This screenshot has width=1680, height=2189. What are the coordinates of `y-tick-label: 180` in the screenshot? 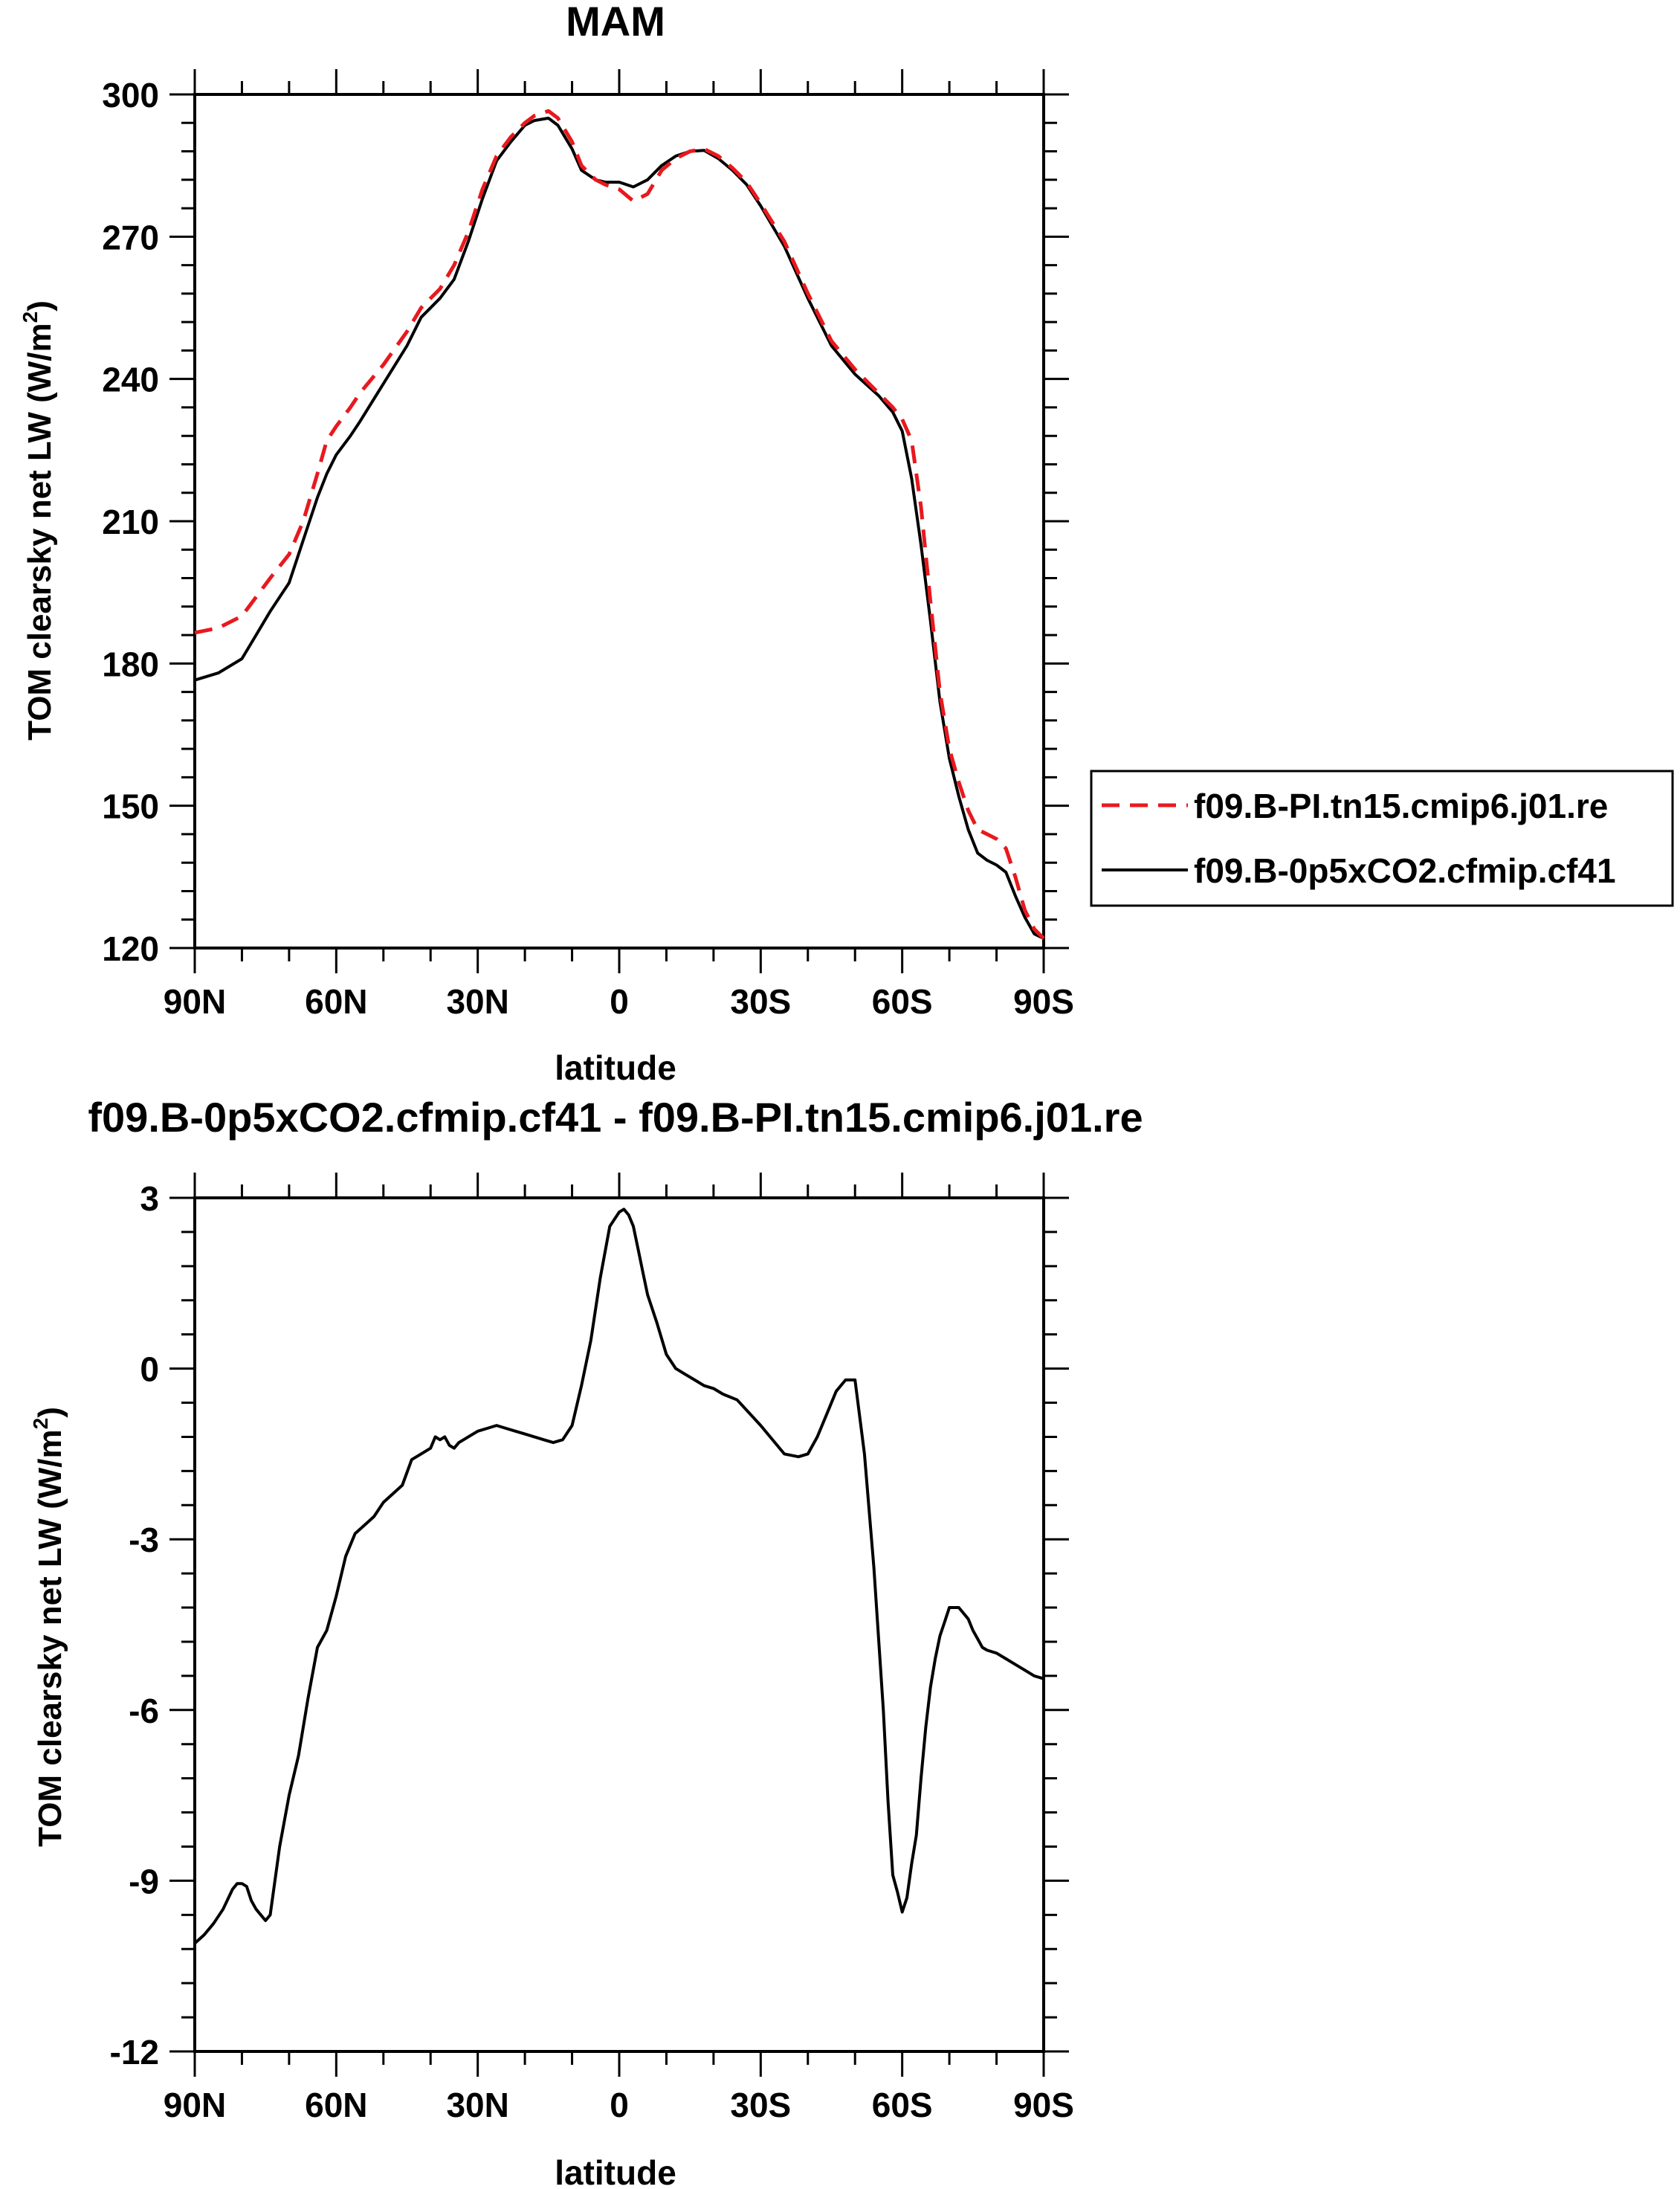 It's located at (131, 664).